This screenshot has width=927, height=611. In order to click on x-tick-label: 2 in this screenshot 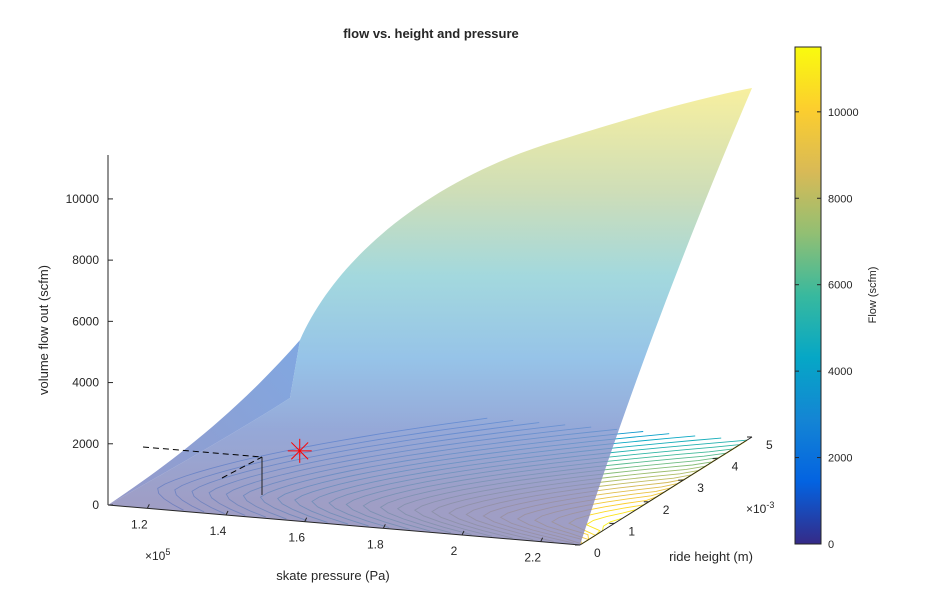, I will do `click(454, 551)`.